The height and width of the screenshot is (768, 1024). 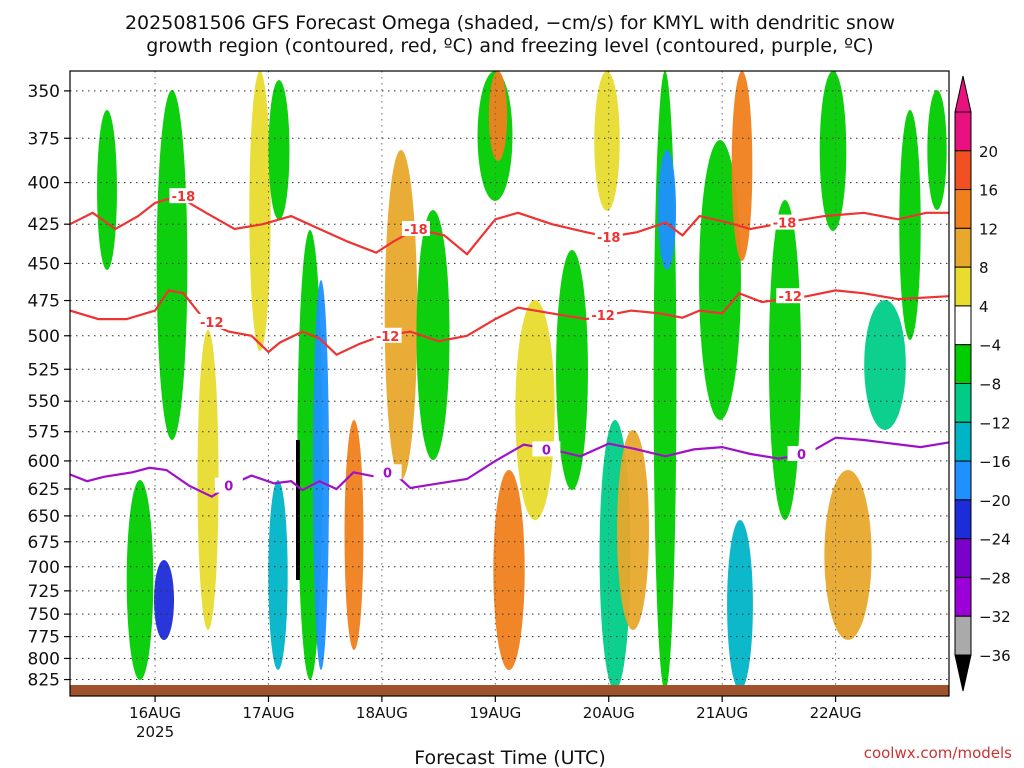 What do you see at coordinates (44, 490) in the screenshot?
I see `y-tick-label: 625` at bounding box center [44, 490].